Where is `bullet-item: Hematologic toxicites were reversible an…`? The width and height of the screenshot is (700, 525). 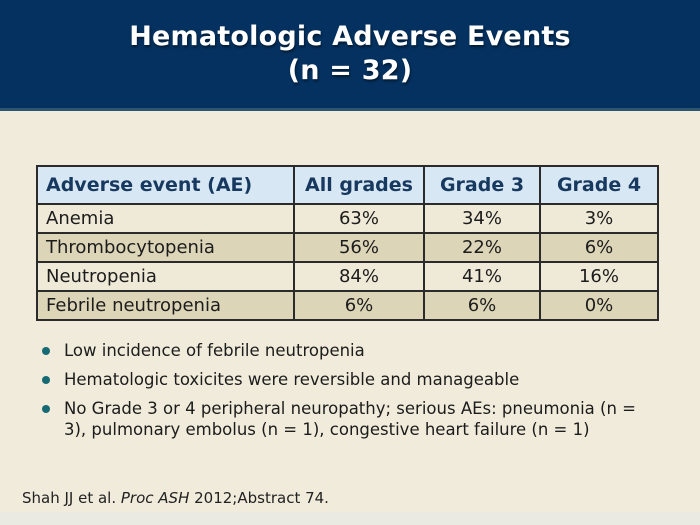
bullet-item: Hematologic toxicites were reversible an… is located at coordinates (346, 379).